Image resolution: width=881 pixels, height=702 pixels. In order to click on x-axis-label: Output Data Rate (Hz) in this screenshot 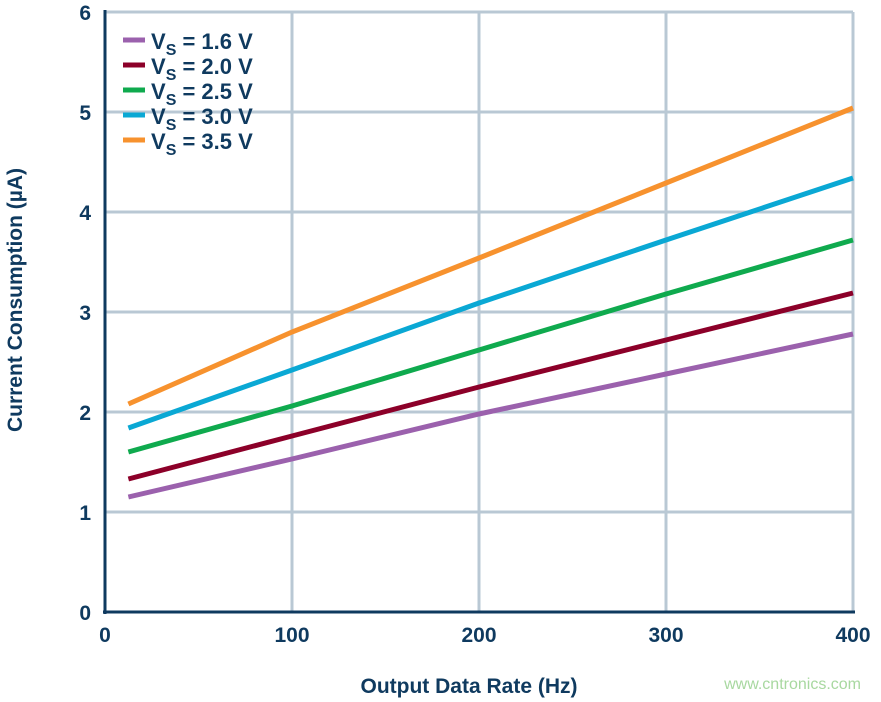, I will do `click(469, 686)`.